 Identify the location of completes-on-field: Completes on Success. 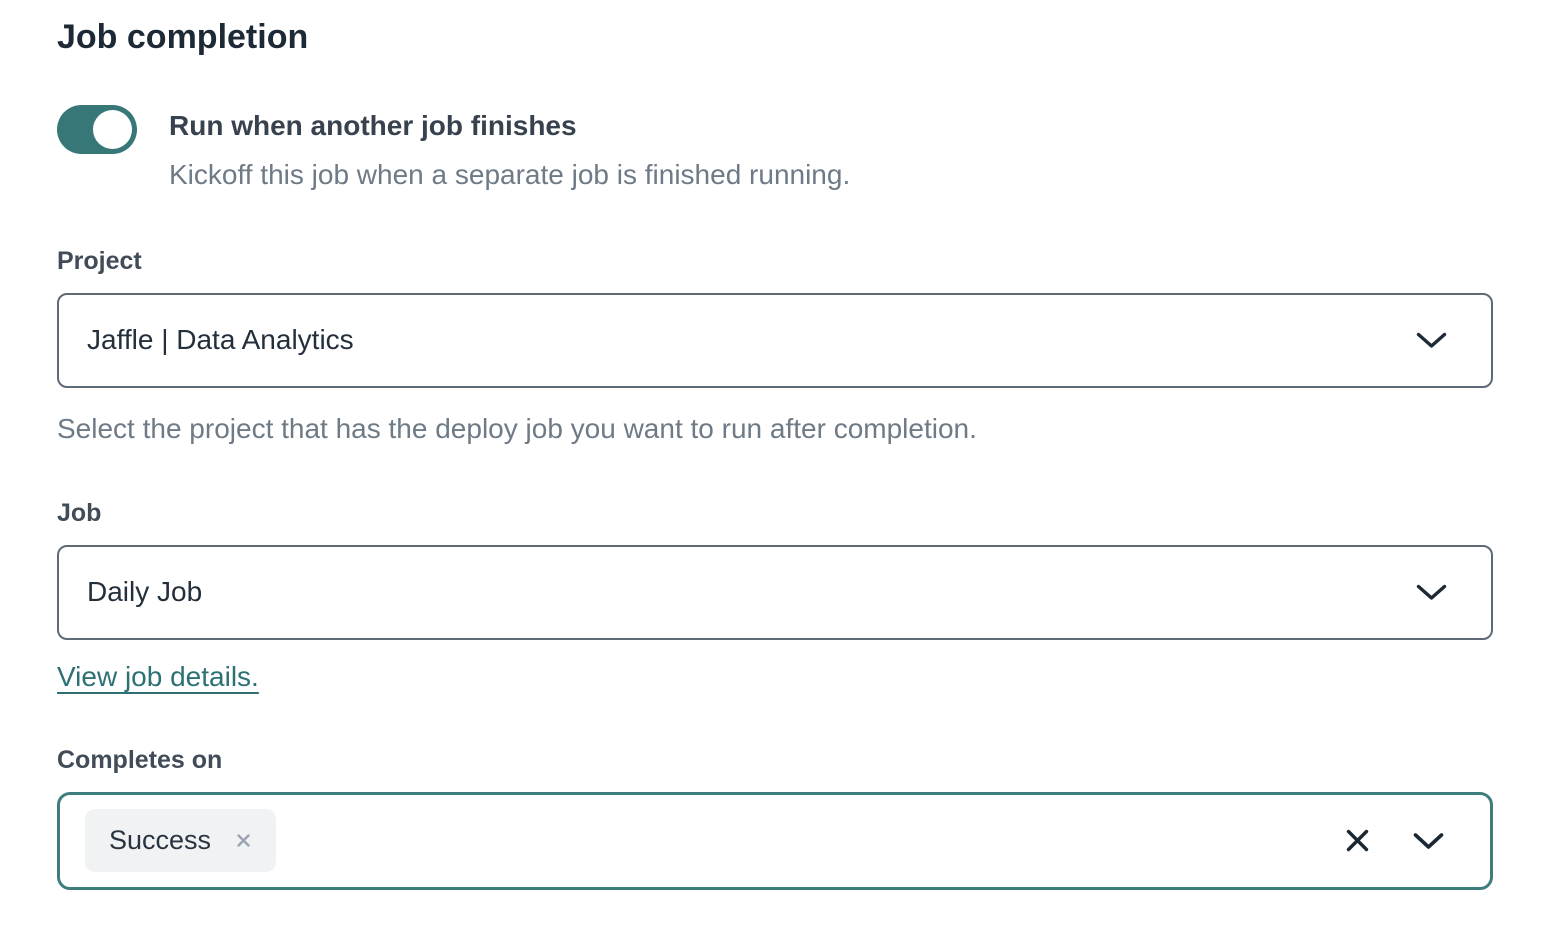
(775, 817).